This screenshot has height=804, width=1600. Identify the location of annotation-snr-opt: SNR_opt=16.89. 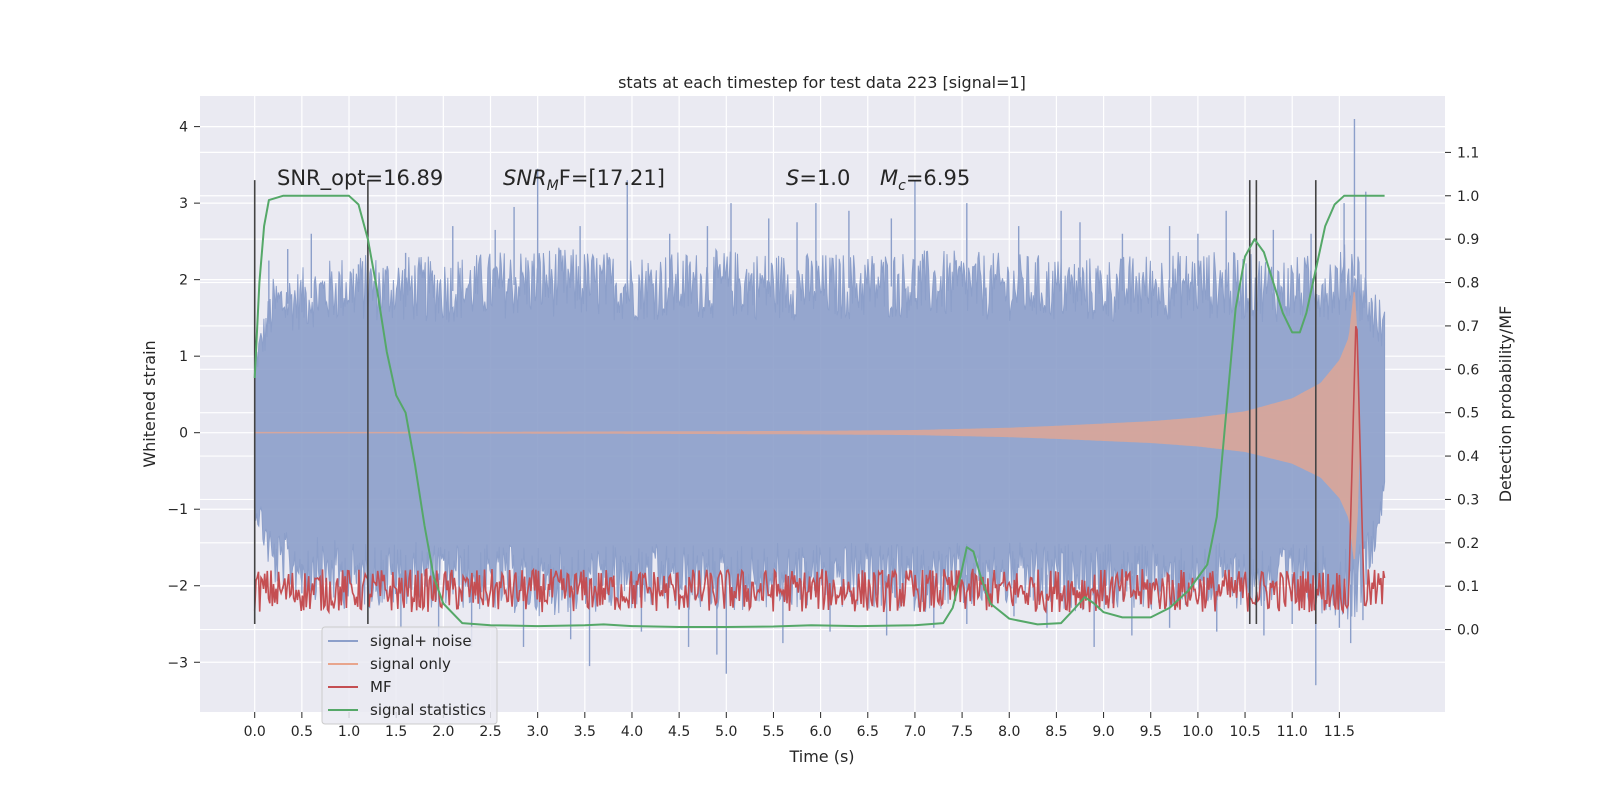
(360, 178).